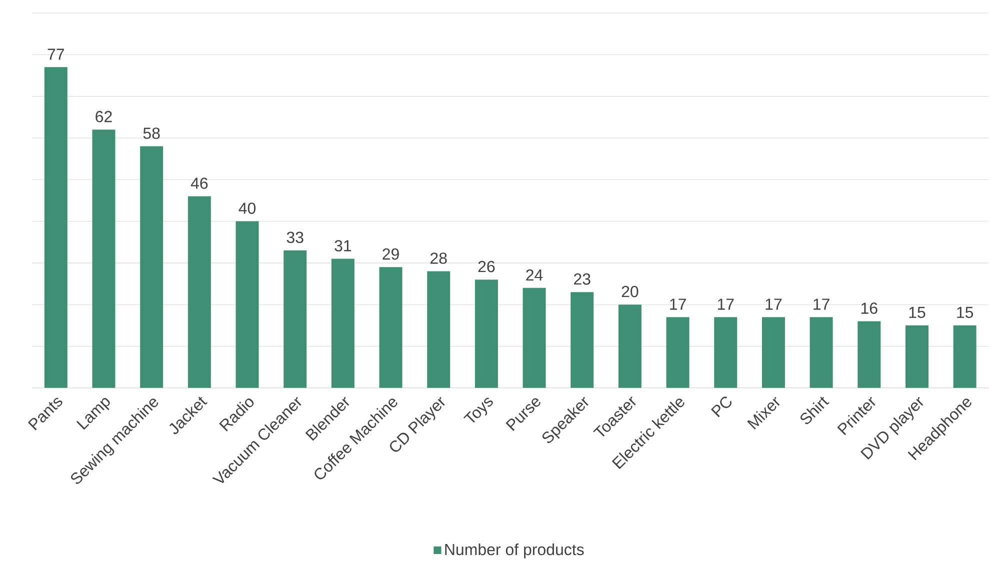  Describe the element at coordinates (869, 308) in the screenshot. I see `data-label: 16` at that location.